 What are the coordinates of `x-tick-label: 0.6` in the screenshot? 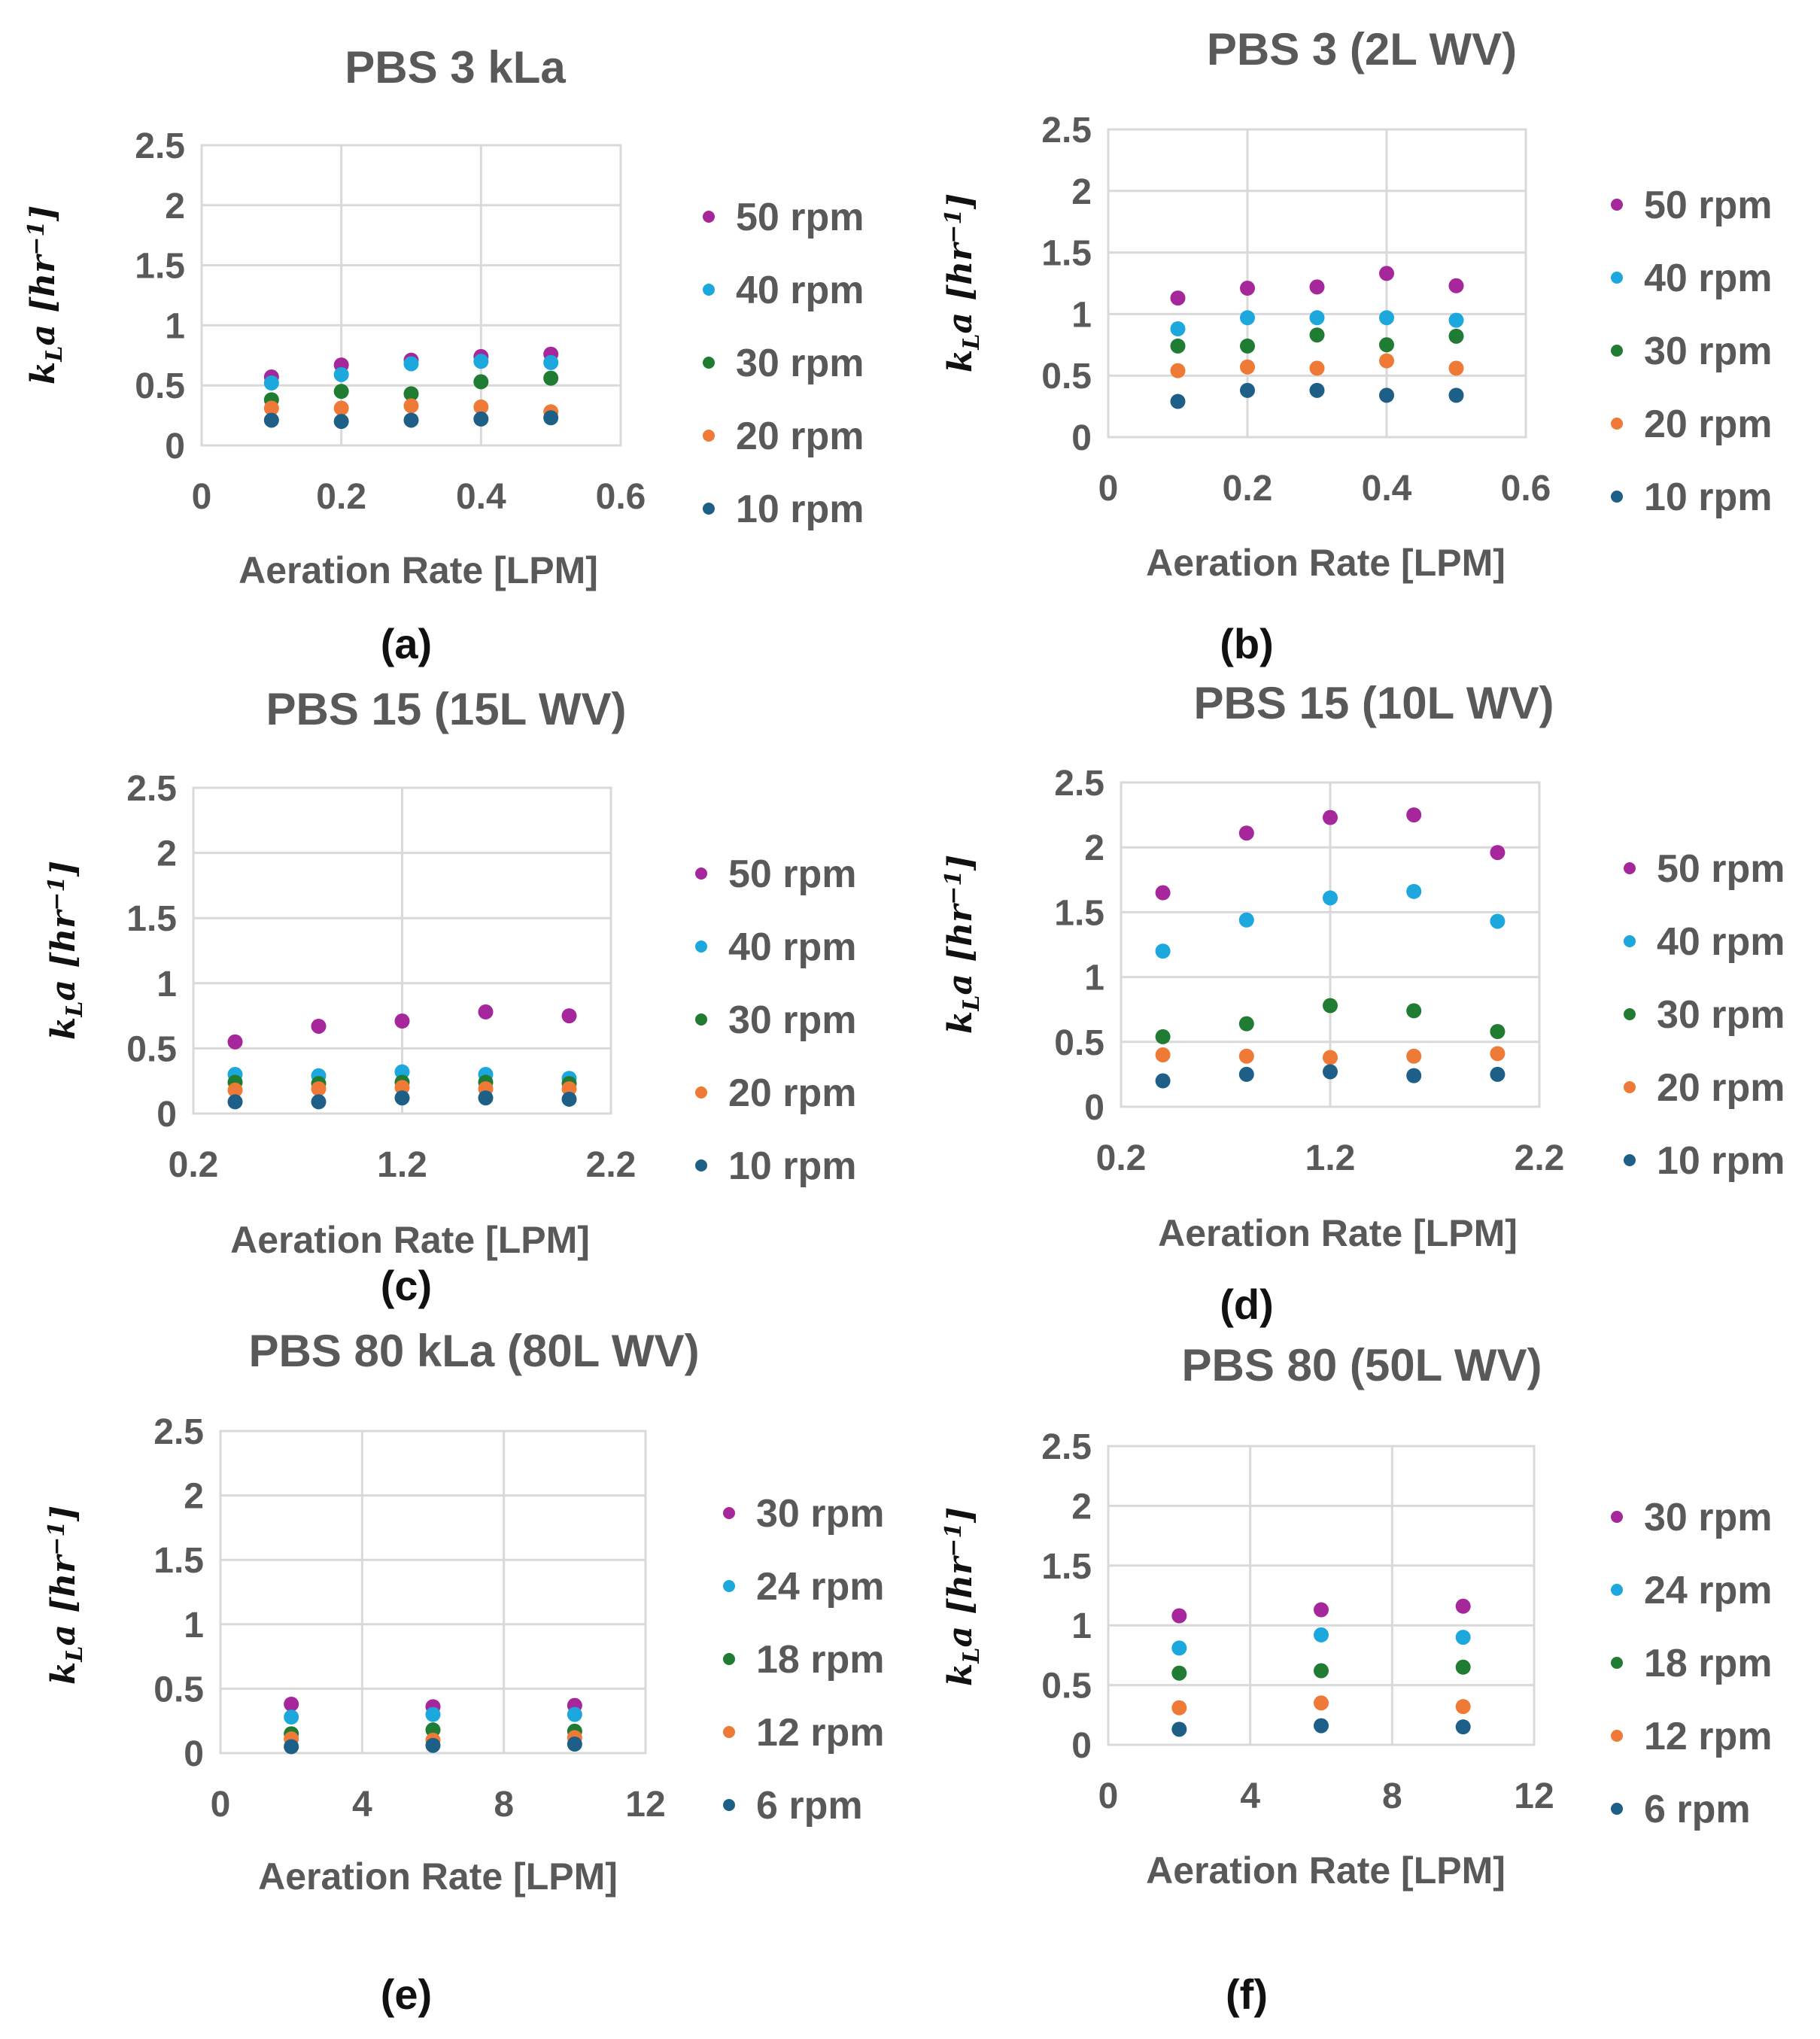 It's located at (621, 497).